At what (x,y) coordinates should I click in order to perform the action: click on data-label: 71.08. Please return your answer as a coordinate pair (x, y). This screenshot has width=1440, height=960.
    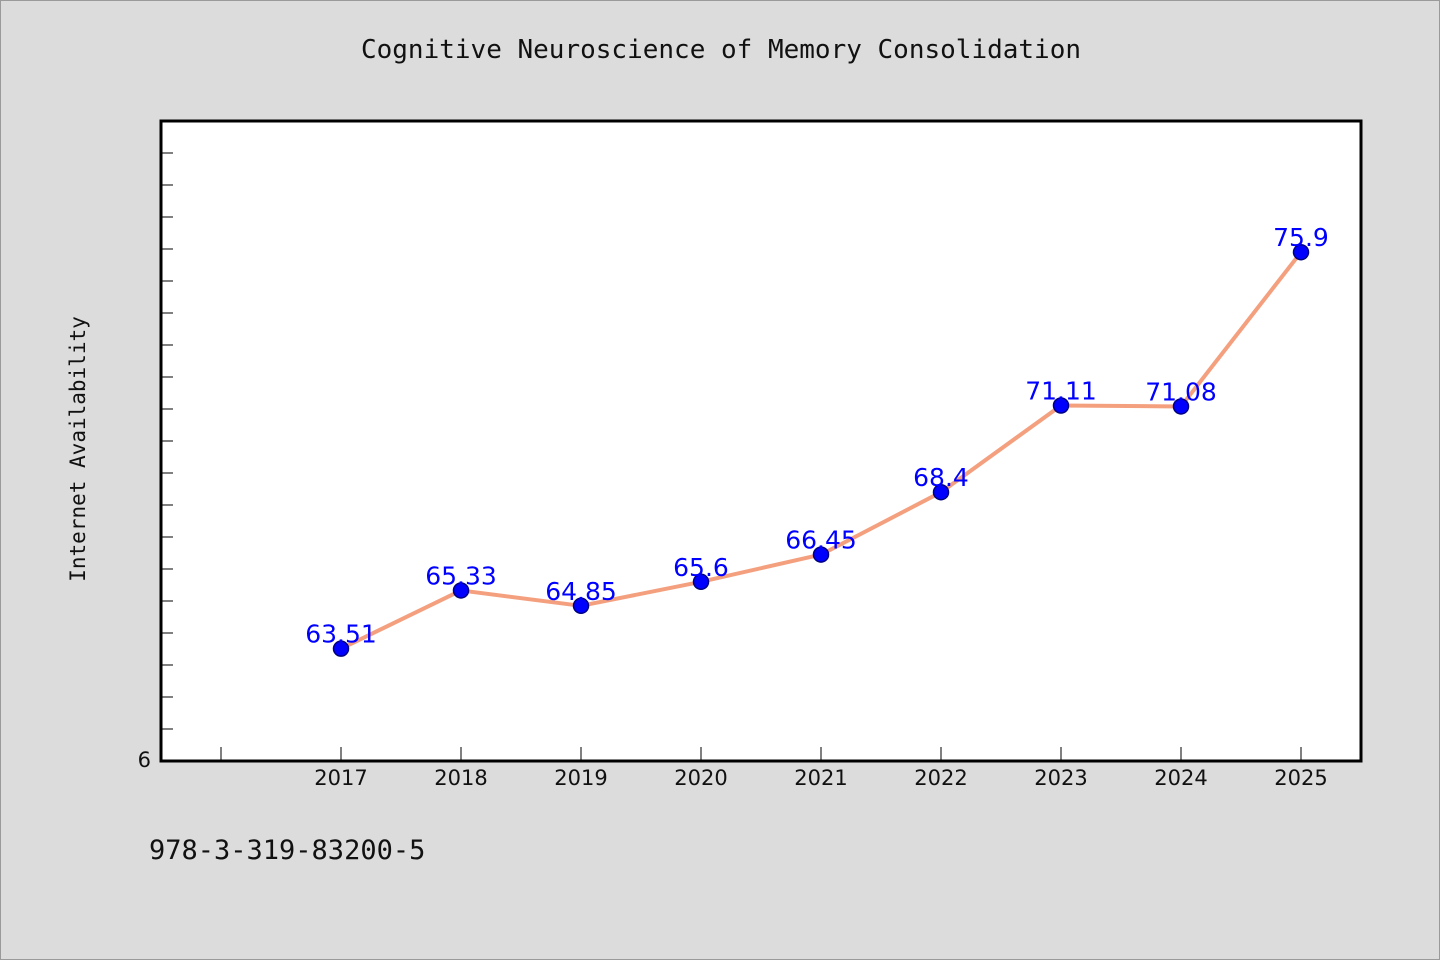
    Looking at the image, I should click on (1181, 391).